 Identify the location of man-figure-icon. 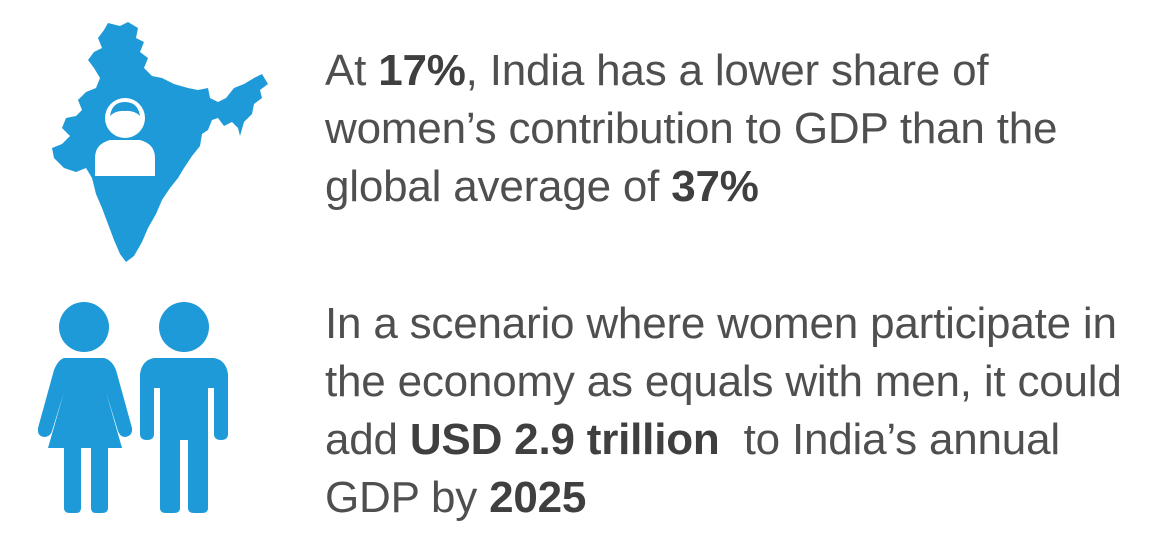
(184, 407).